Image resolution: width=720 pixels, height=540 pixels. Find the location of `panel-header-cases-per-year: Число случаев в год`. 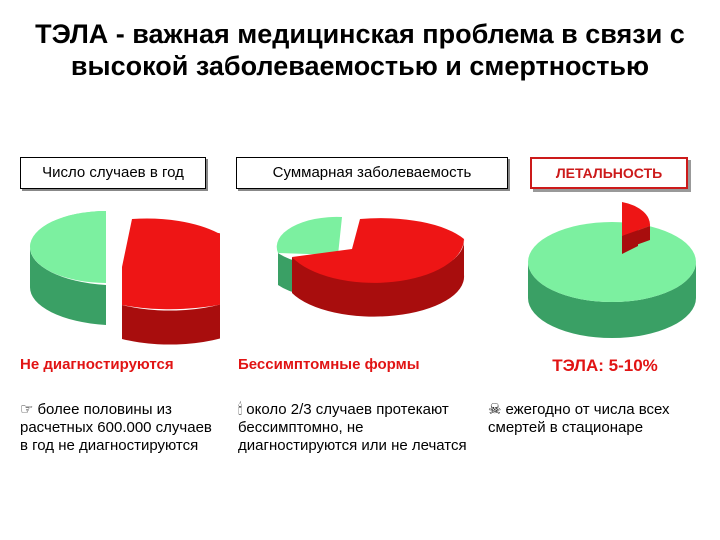

panel-header-cases-per-year: Число случаев в год is located at coordinates (113, 173).